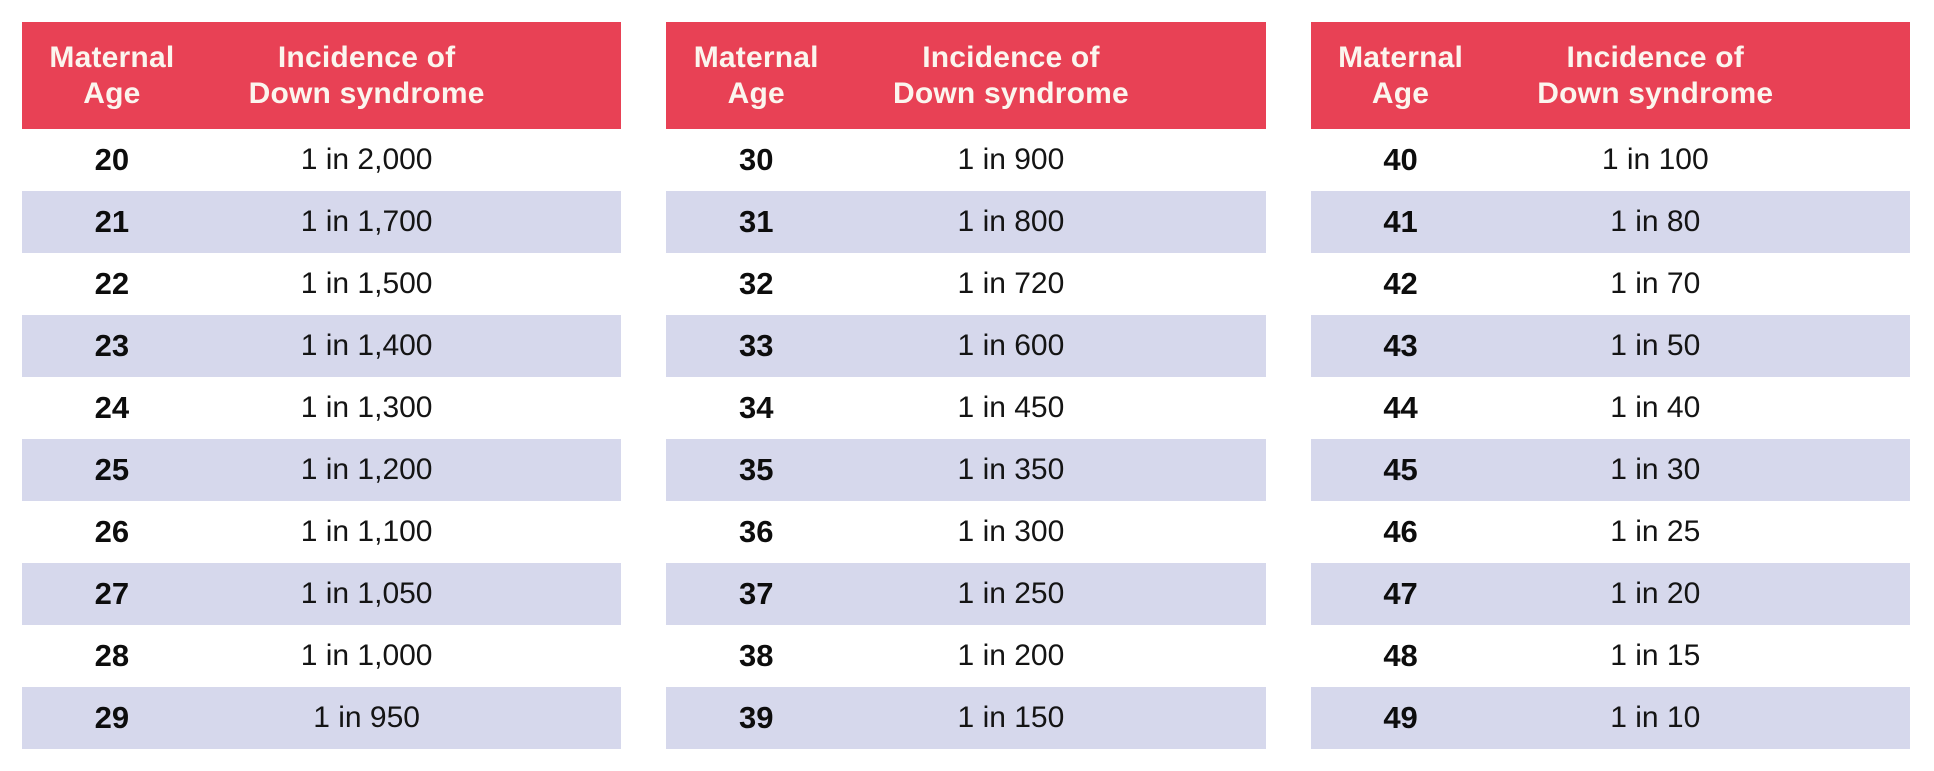 The image size is (1934, 771). What do you see at coordinates (1400, 531) in the screenshot?
I see `maternal-age-value: 46` at bounding box center [1400, 531].